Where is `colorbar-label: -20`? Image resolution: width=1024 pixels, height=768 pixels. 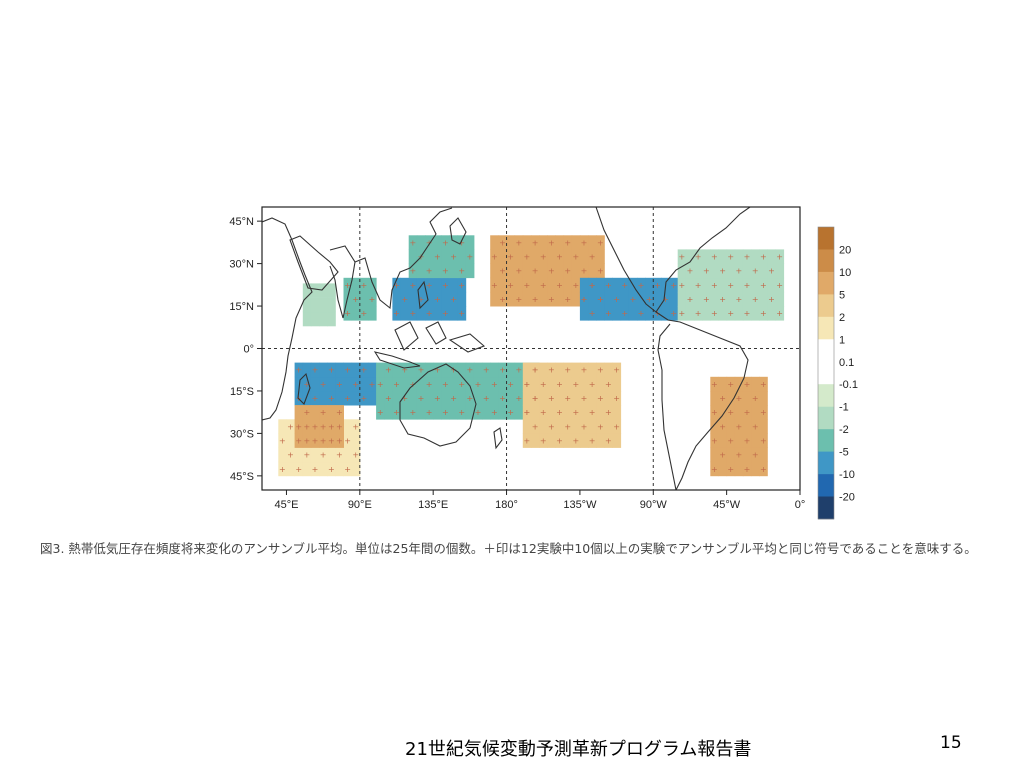
colorbar-label: -20 is located at coordinates (847, 498).